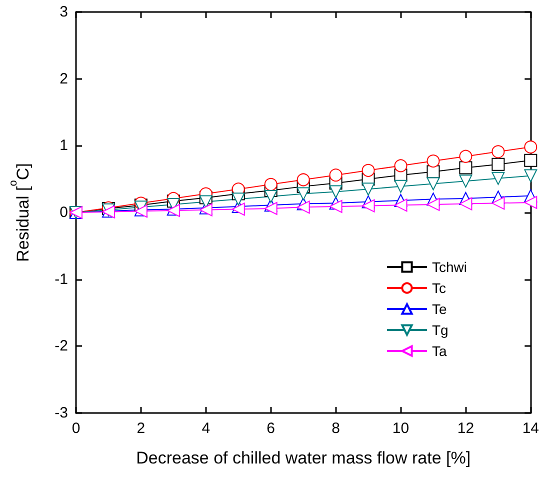 This screenshot has height=500, width=542. What do you see at coordinates (61, 413) in the screenshot?
I see `y-tick-label: -3` at bounding box center [61, 413].